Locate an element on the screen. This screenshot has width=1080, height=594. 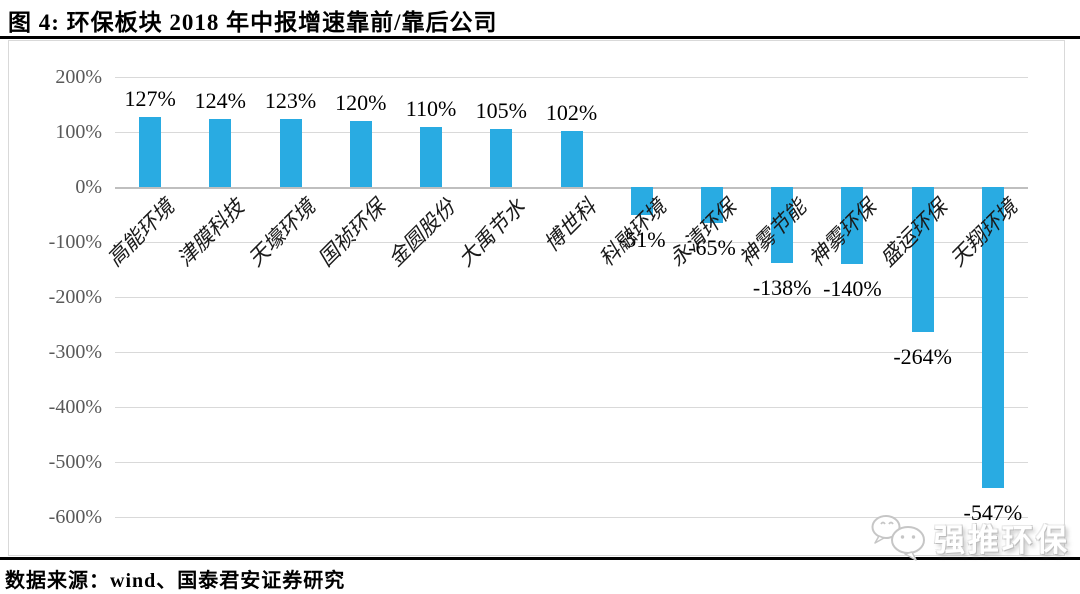
top-divider-rule is located at coordinates (540, 37).